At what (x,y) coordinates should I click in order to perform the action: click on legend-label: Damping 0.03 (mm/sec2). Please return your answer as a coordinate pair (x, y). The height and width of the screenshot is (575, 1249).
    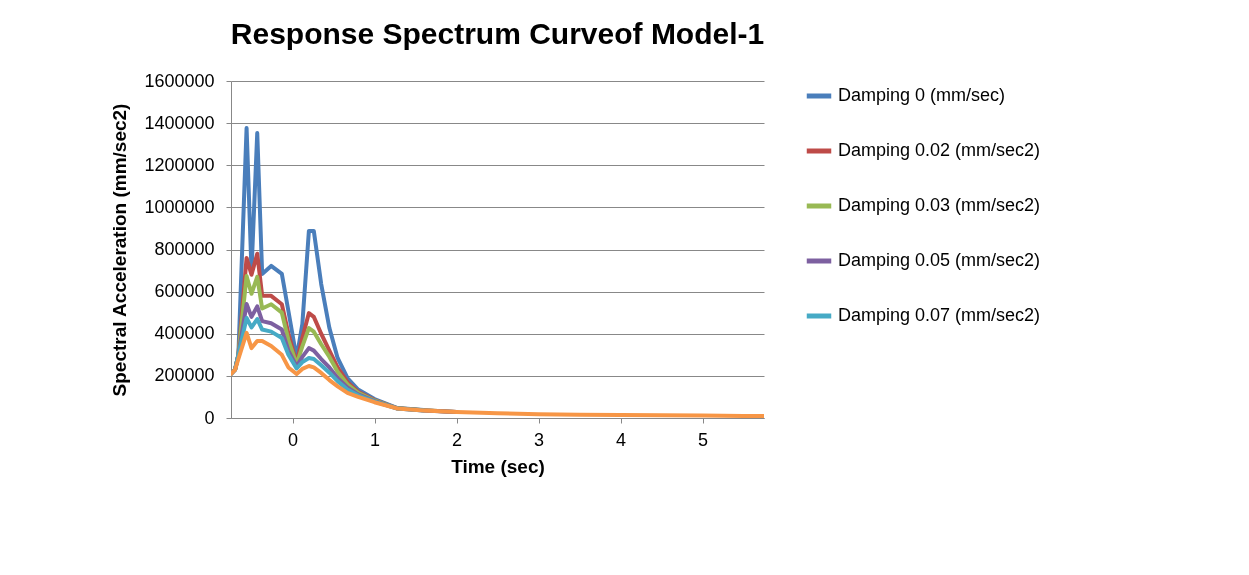
    Looking at the image, I should click on (939, 205).